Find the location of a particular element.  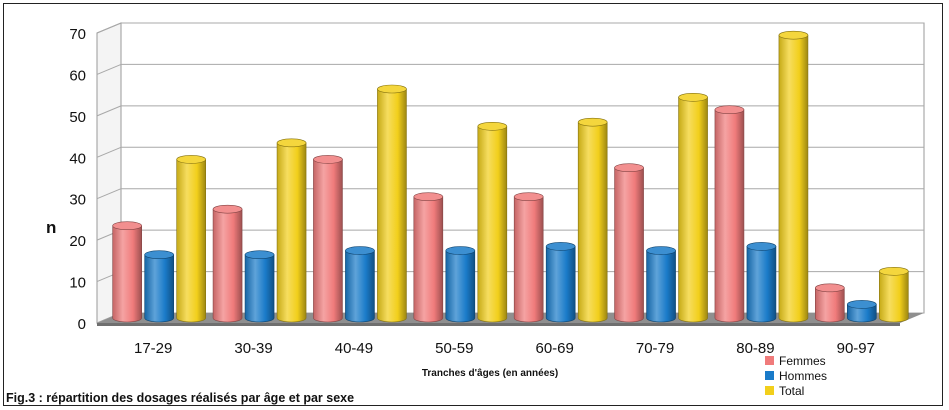

y-tick-label: 50 is located at coordinates (77, 117).